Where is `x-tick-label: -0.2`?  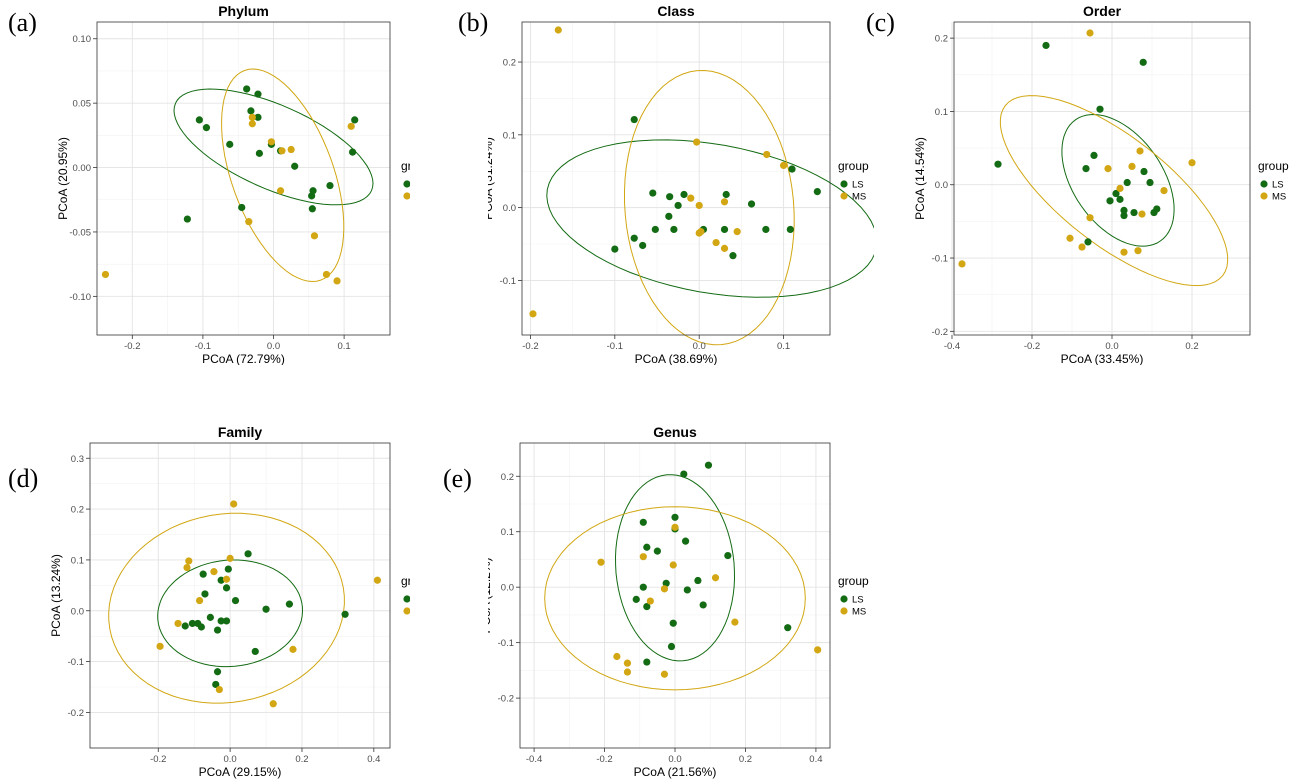
x-tick-label: -0.2 is located at coordinates (530, 346).